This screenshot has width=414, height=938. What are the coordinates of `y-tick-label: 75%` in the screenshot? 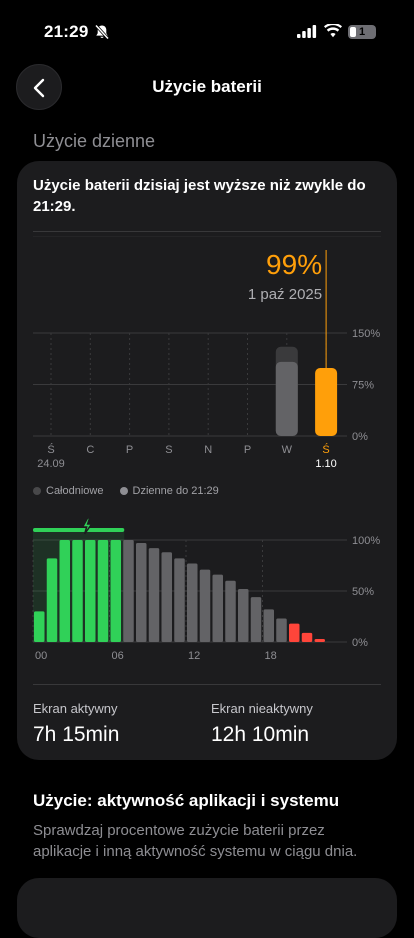 It's located at (363, 386).